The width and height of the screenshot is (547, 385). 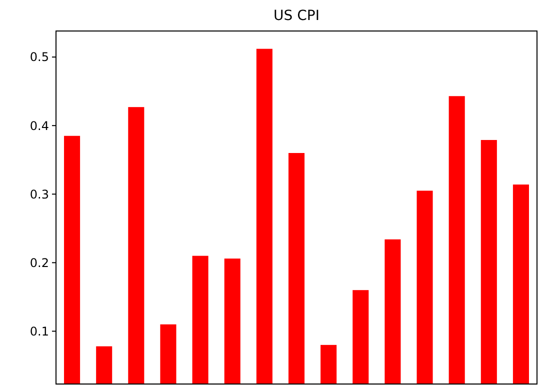 I want to click on y-tick-label: 0.3, so click(x=39, y=194).